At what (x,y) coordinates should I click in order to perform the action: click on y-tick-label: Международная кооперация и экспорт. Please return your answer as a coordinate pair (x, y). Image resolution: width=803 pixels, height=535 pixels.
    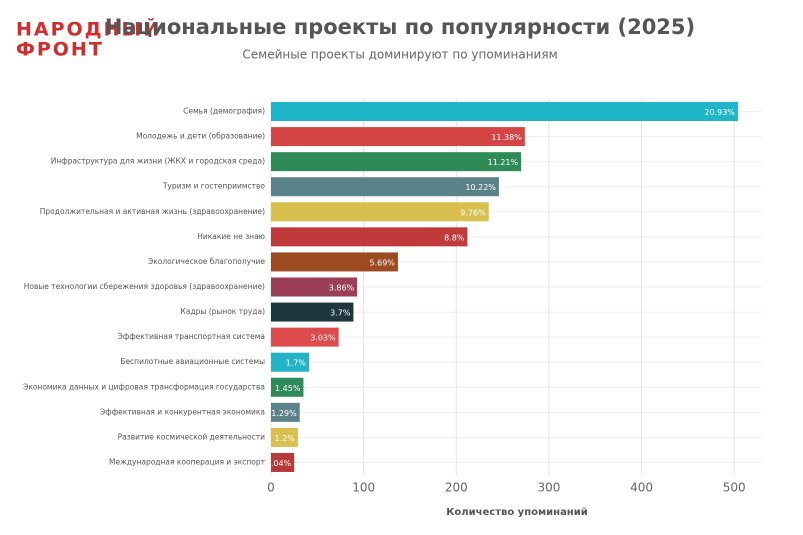
    Looking at the image, I should click on (187, 461).